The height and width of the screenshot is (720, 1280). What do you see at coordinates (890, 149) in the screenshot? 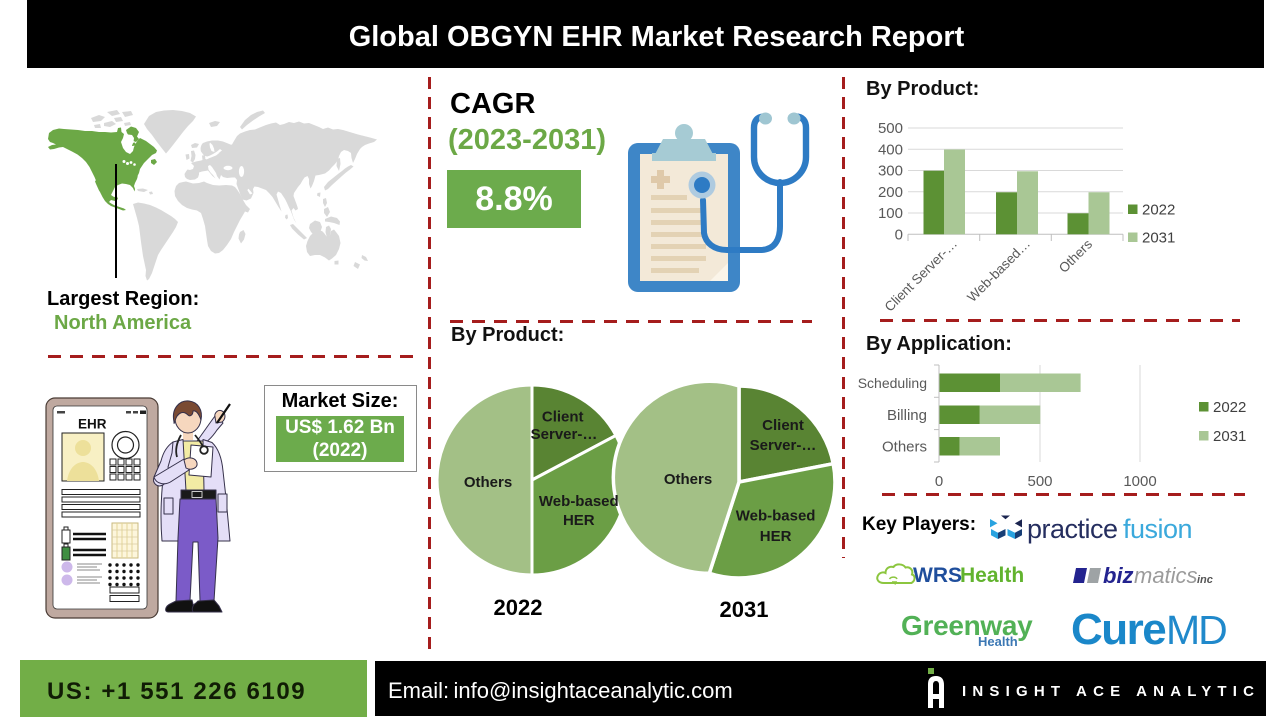
I see `svg-text: 400` at bounding box center [890, 149].